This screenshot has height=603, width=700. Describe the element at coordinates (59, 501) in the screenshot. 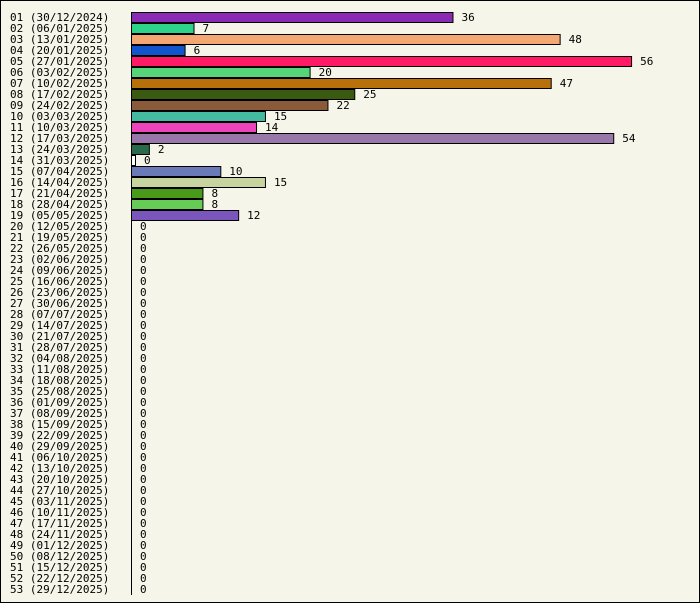

I see `category-label: 45 (03/11/2025)` at that location.